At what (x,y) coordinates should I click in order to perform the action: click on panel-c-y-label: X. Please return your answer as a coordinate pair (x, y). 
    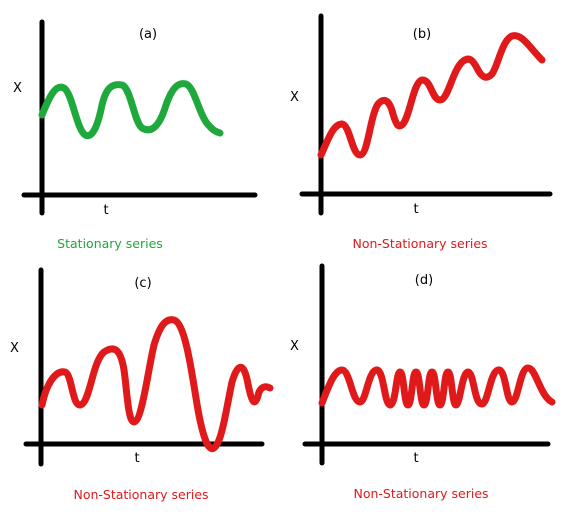
    Looking at the image, I should click on (14, 348).